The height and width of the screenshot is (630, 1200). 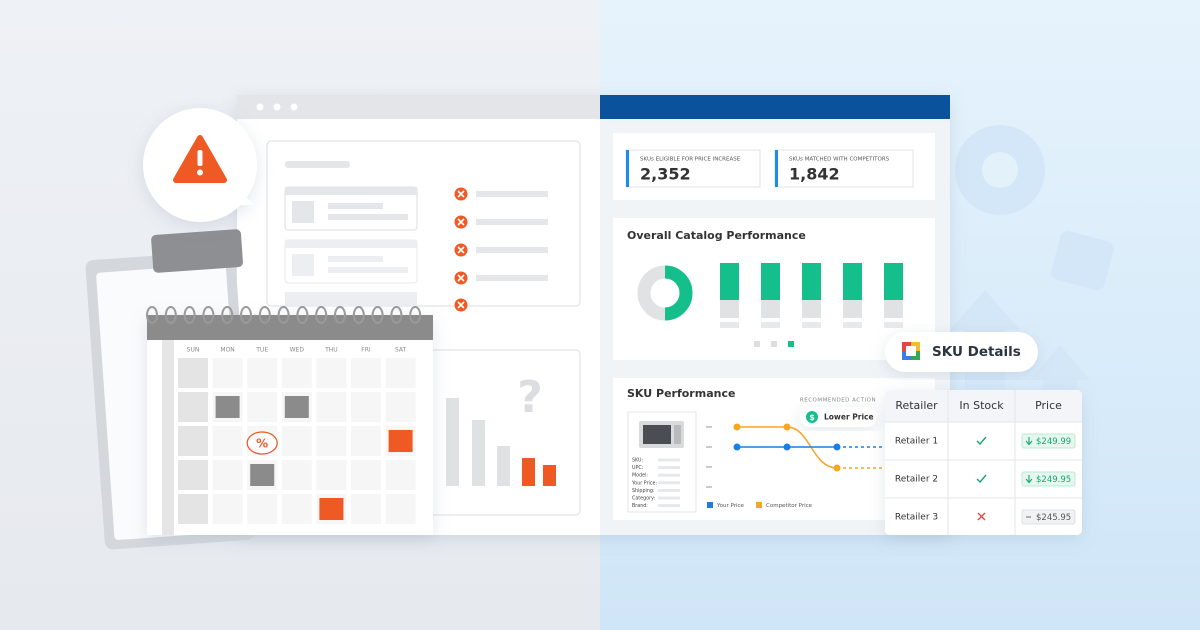 I want to click on catalog-bars, so click(x=811, y=295).